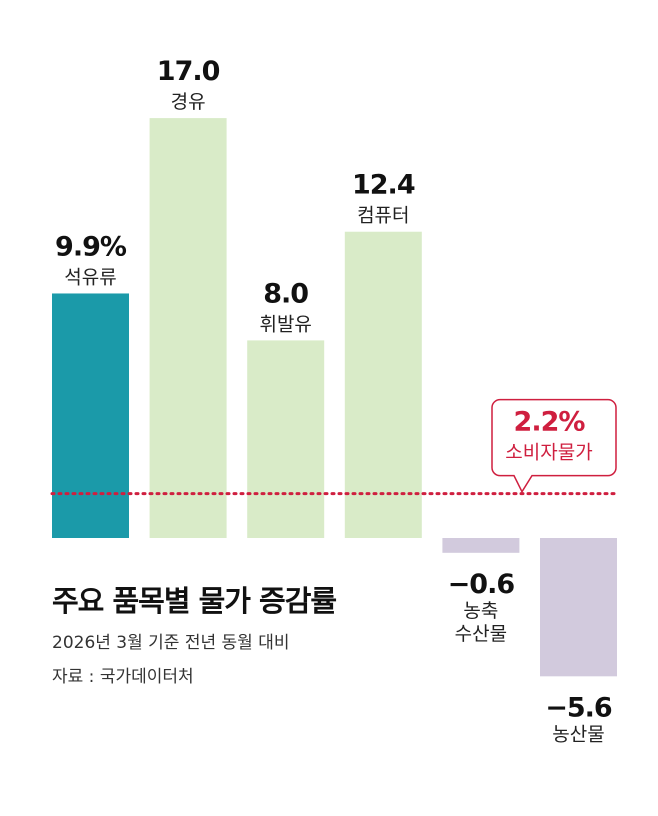 This screenshot has width=658, height=816. What do you see at coordinates (481, 634) in the screenshot?
I see `category-label: 수산물` at bounding box center [481, 634].